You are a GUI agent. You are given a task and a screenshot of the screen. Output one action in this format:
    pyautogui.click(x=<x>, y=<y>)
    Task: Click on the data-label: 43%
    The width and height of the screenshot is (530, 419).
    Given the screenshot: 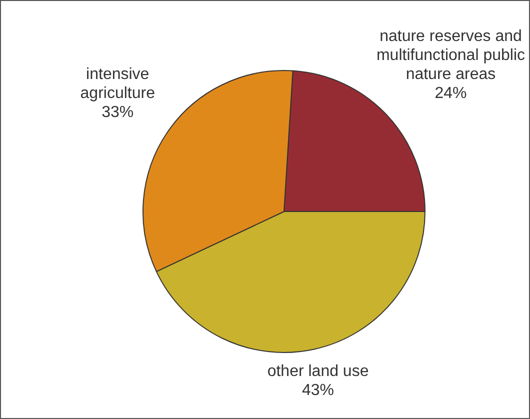 What is the action you would take?
    pyautogui.click(x=318, y=391)
    